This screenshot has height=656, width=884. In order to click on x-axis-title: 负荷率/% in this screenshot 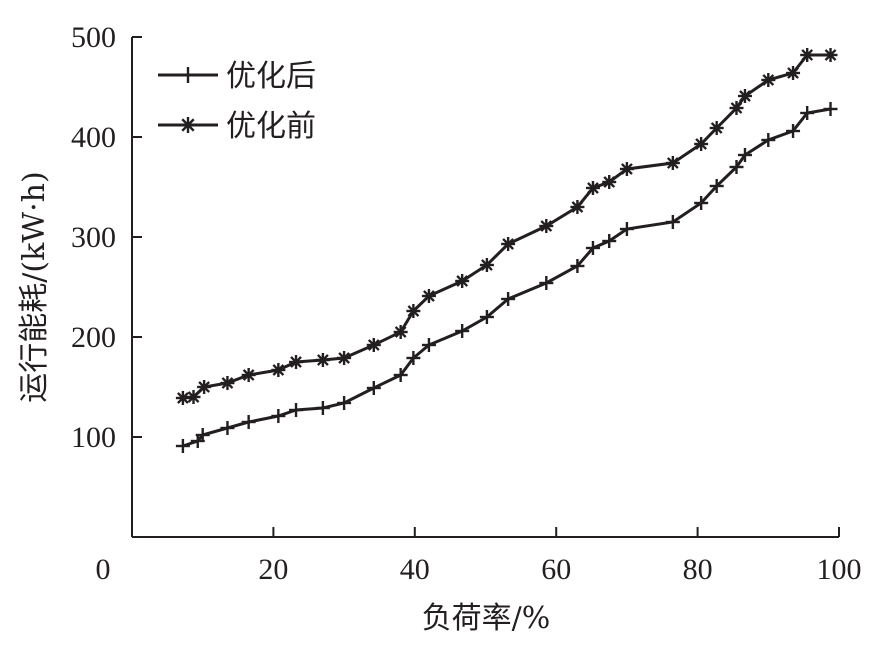, I will do `click(486, 618)`.